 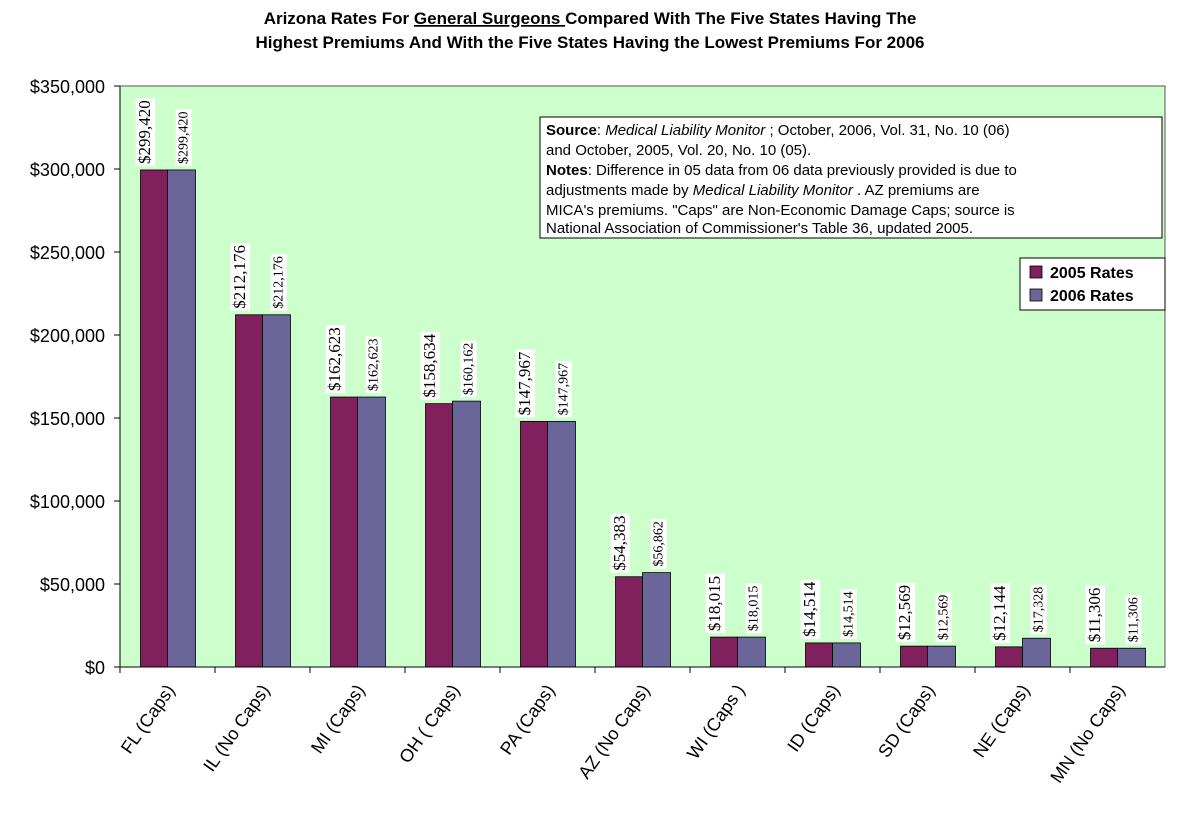 I want to click on x-tick-label: MI (Caps), so click(x=338, y=719).